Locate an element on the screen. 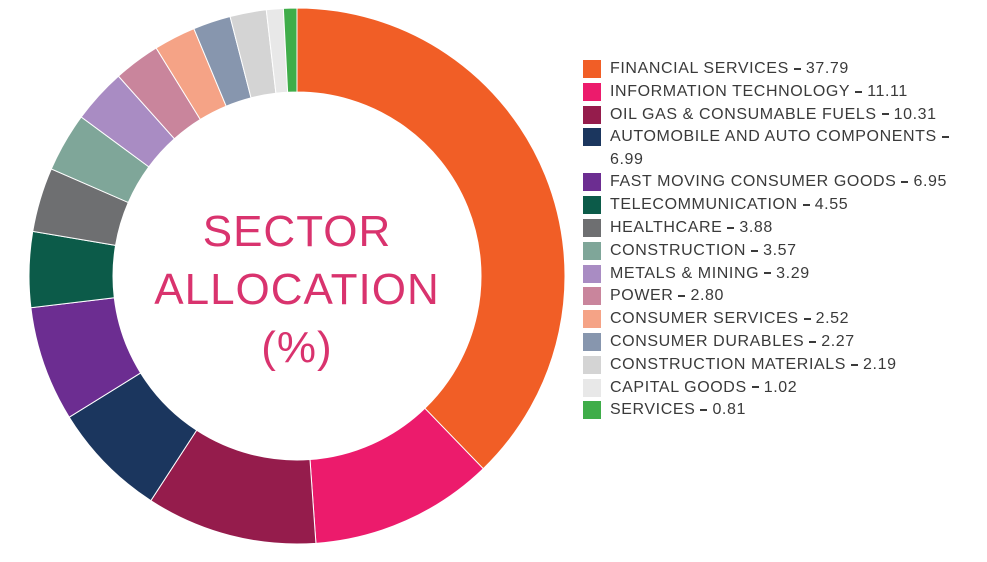 Image resolution: width=987 pixels, height=562 pixels. legend-text: CONSTRUCTION MATERIALS 2.19 is located at coordinates (793, 365).